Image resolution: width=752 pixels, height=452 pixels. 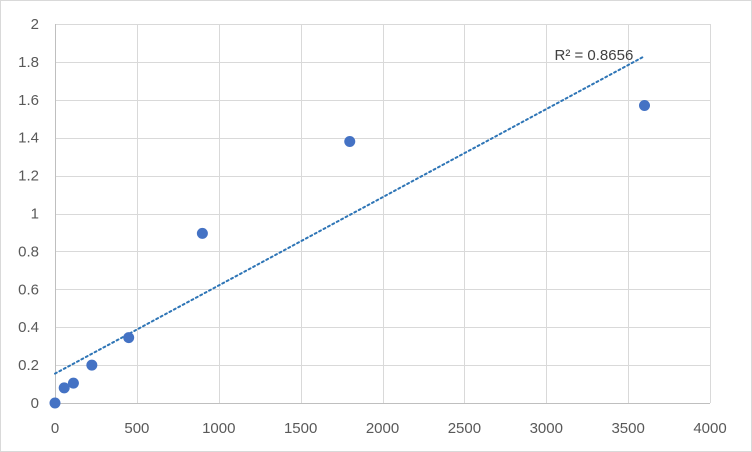 What do you see at coordinates (546, 428) in the screenshot?
I see `x-tick-label: 3000` at bounding box center [546, 428].